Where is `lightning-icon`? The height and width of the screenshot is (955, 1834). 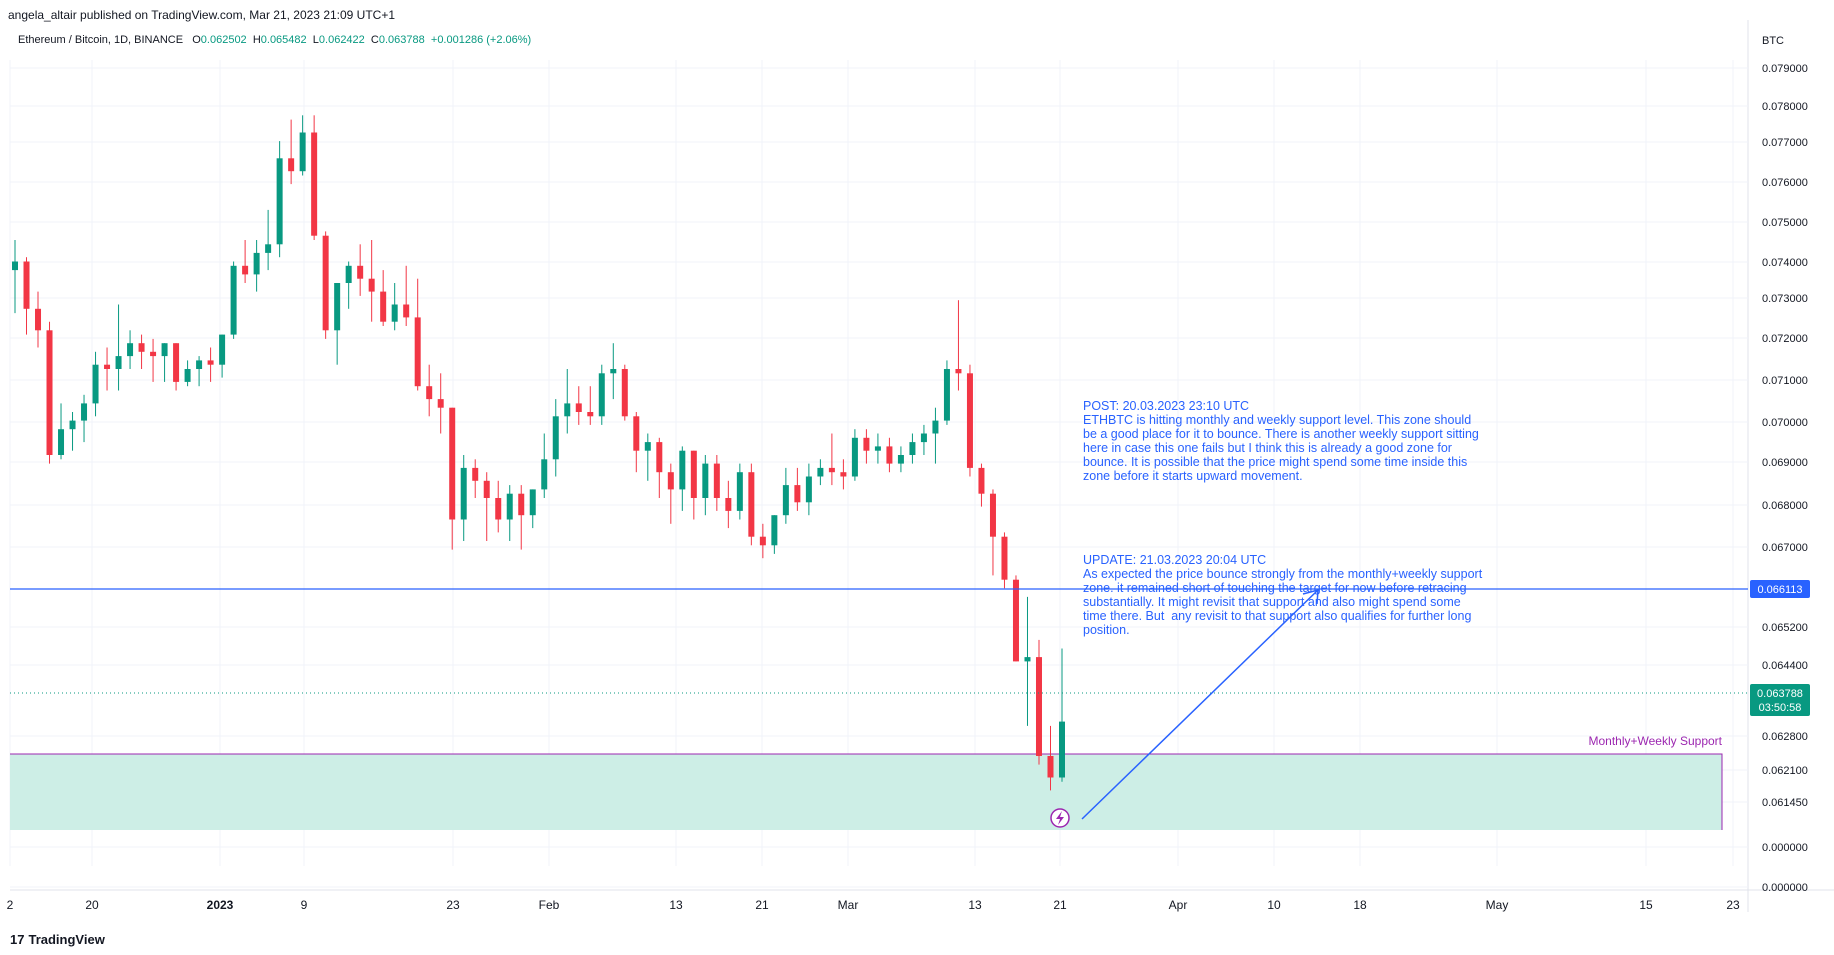
lightning-icon is located at coordinates (1060, 818).